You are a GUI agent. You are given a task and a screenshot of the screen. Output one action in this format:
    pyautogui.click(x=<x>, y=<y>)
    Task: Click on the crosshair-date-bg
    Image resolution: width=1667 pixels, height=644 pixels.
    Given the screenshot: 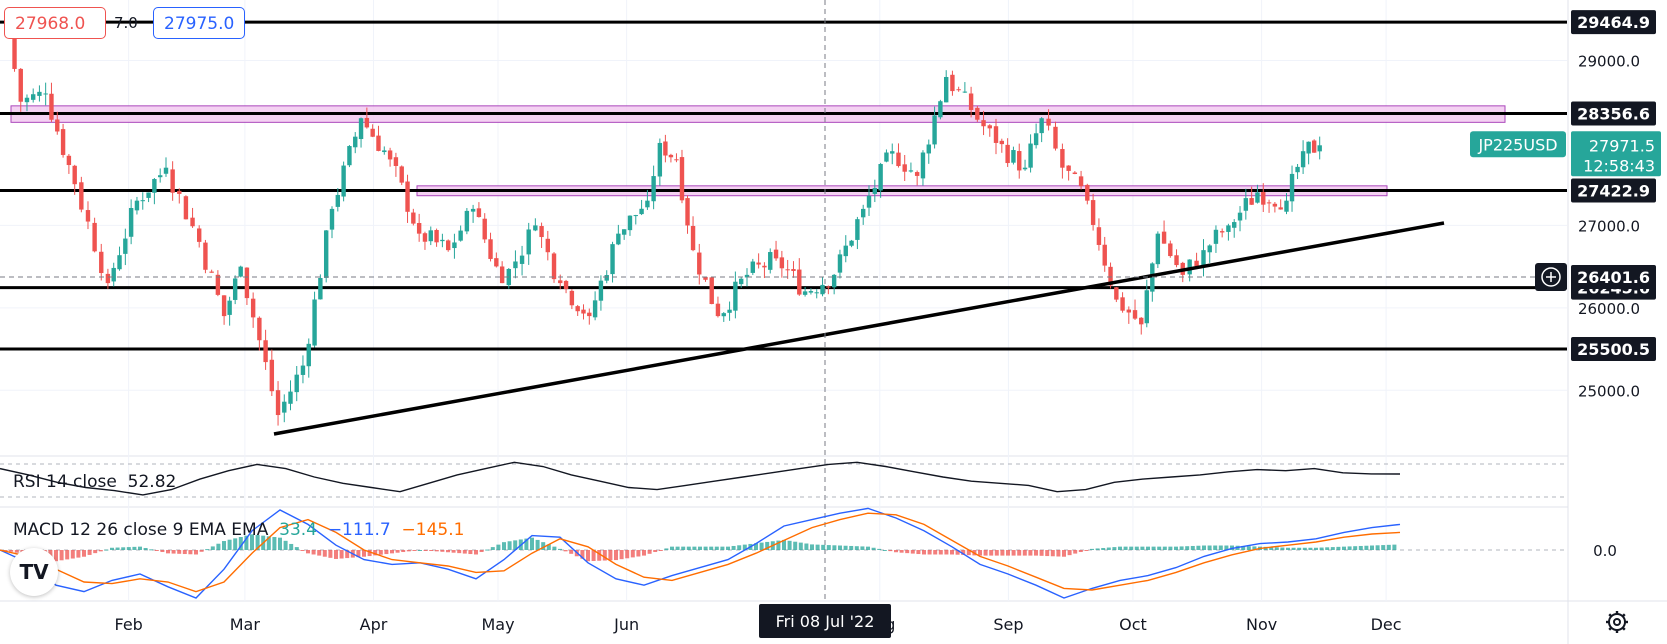 What is the action you would take?
    pyautogui.click(x=825, y=621)
    